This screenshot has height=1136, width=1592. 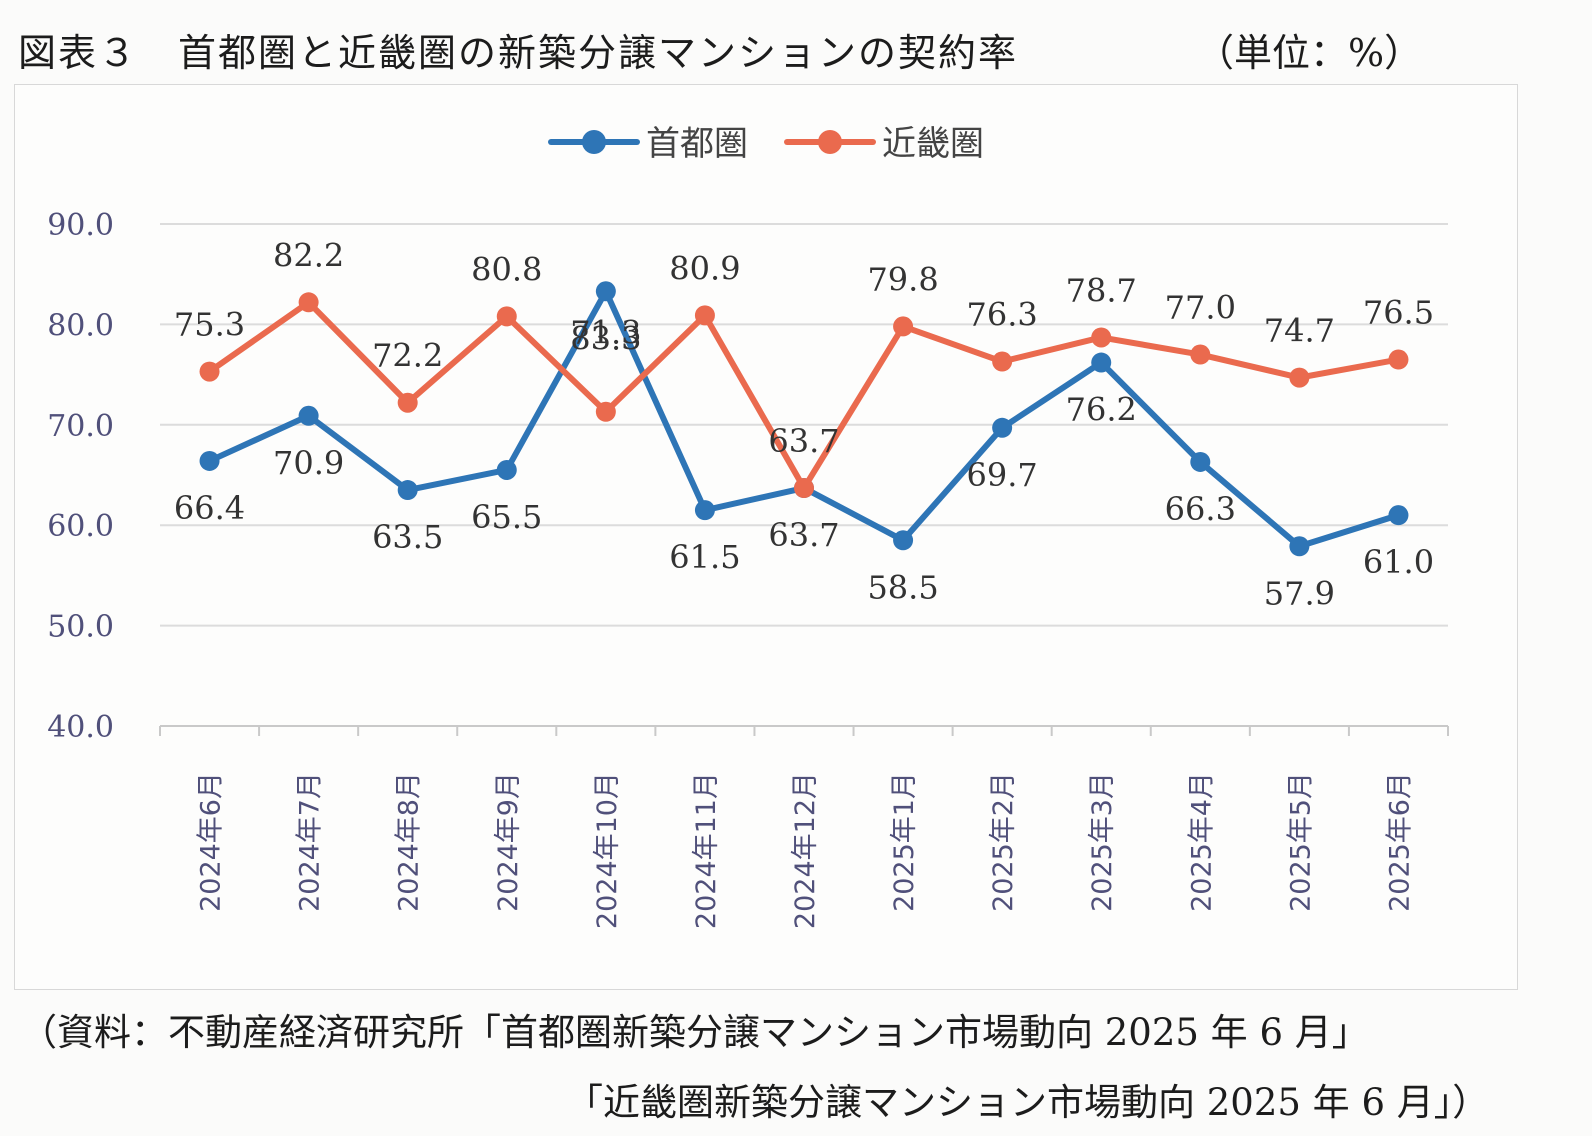 I want to click on data-label: 78.7, so click(x=1101, y=290).